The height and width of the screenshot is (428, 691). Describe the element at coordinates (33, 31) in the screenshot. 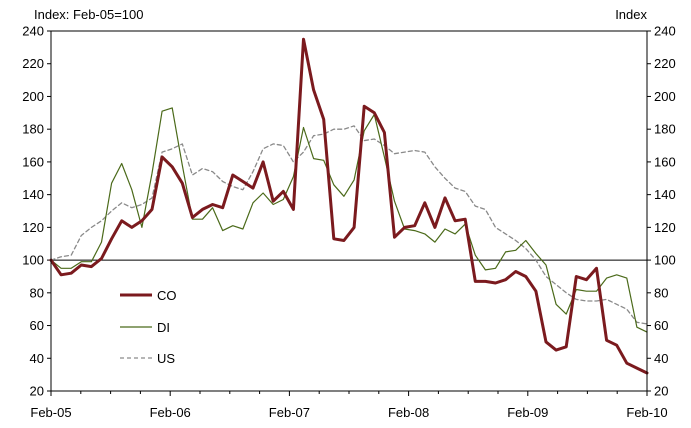

I see `y-tick-label-left: 240` at that location.